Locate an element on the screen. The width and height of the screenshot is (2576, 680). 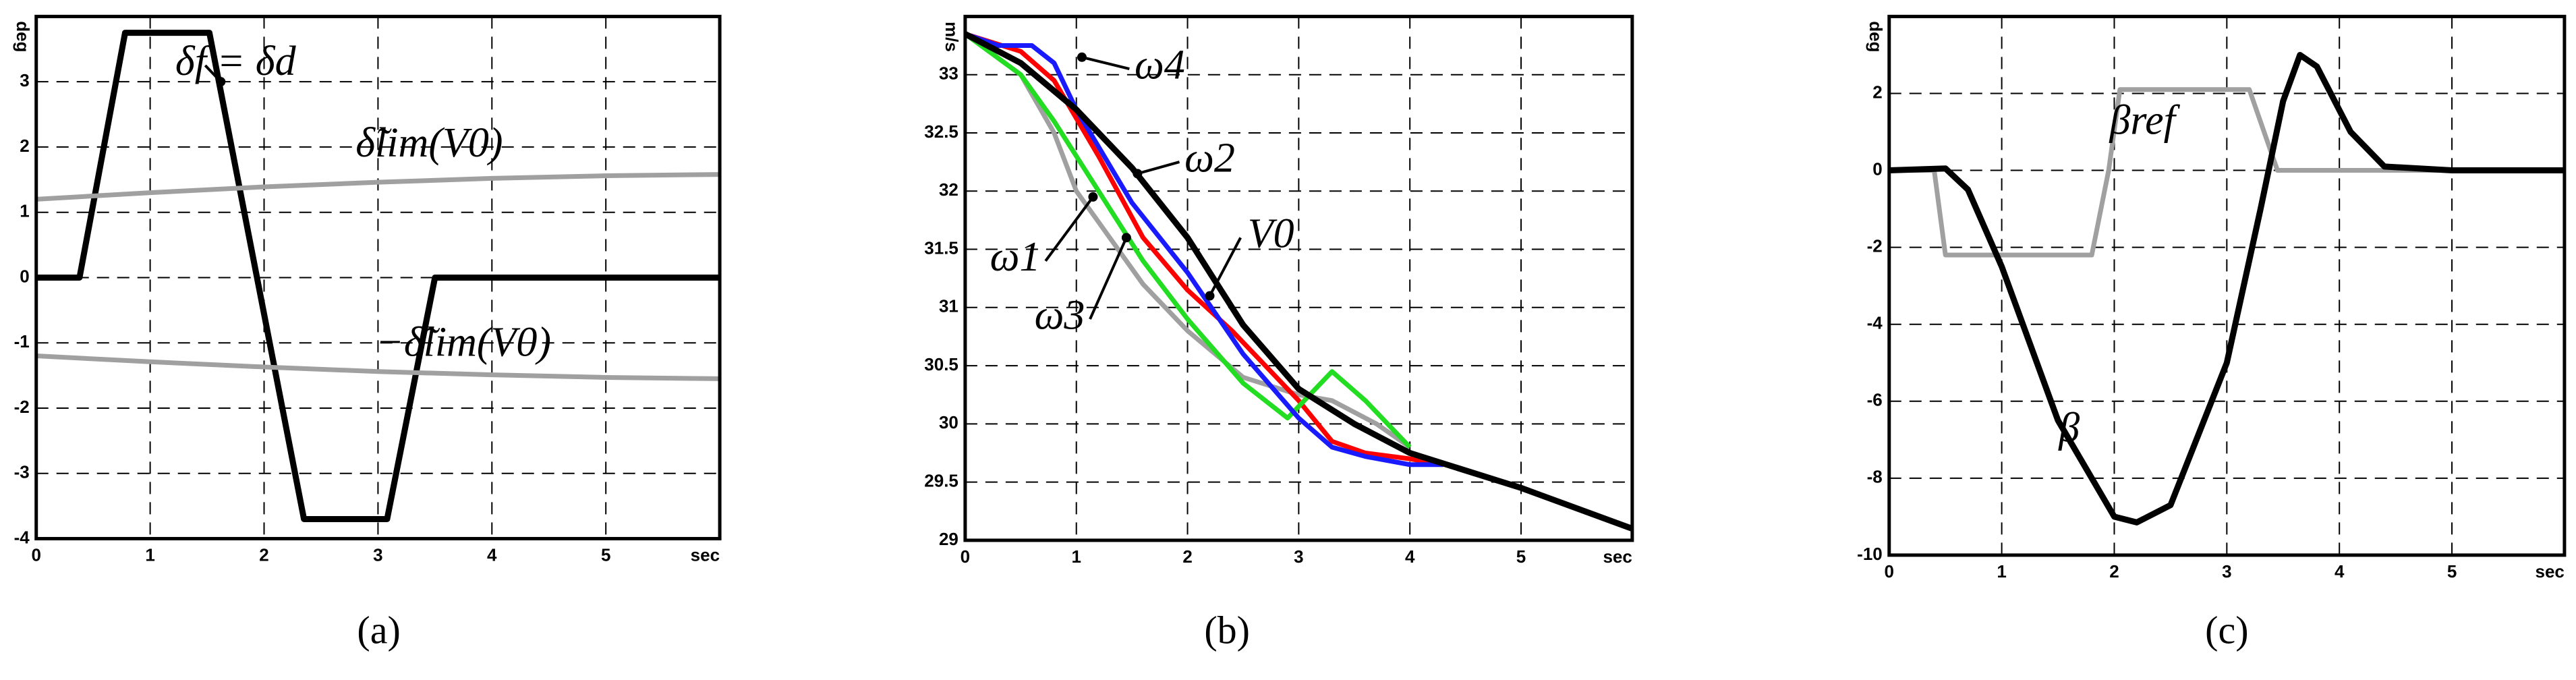
caption: (a) is located at coordinates (378, 630).